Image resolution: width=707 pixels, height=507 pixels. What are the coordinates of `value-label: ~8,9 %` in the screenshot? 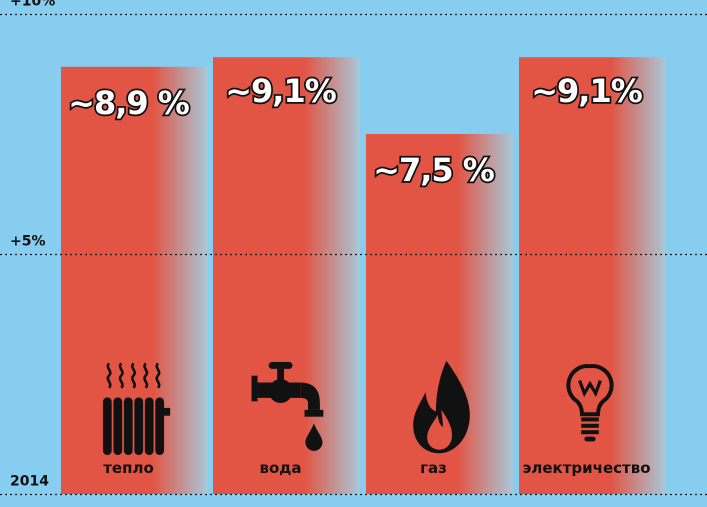 It's located at (129, 103).